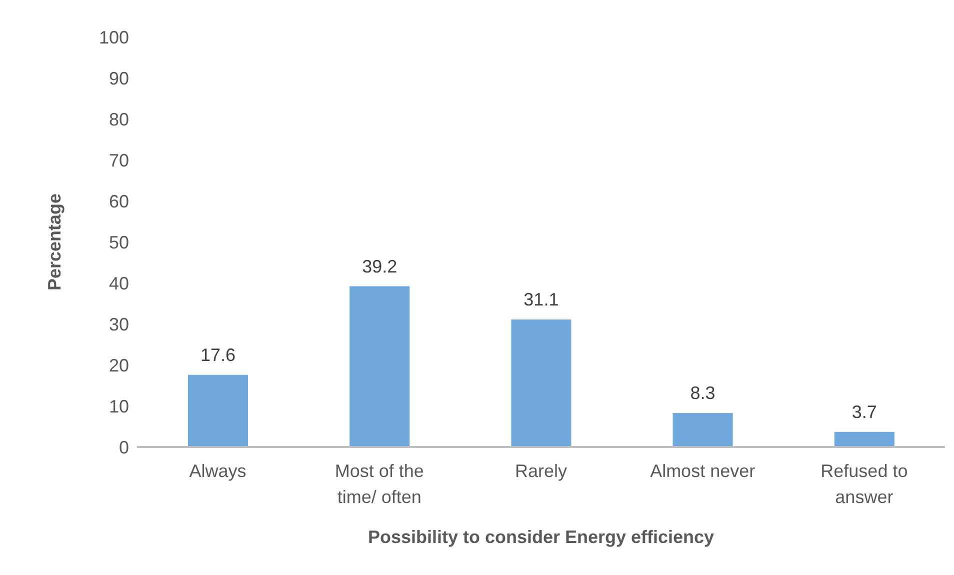  What do you see at coordinates (541, 299) in the screenshot?
I see `data-label: 31.1` at bounding box center [541, 299].